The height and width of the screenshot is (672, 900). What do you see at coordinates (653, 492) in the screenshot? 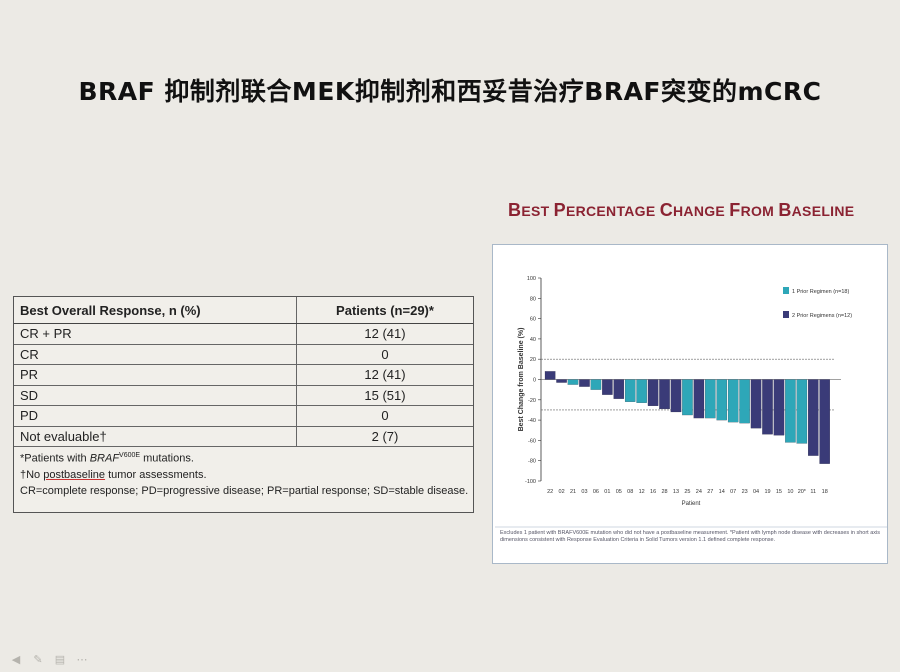
I see `x-tick-label: 16` at bounding box center [653, 492].